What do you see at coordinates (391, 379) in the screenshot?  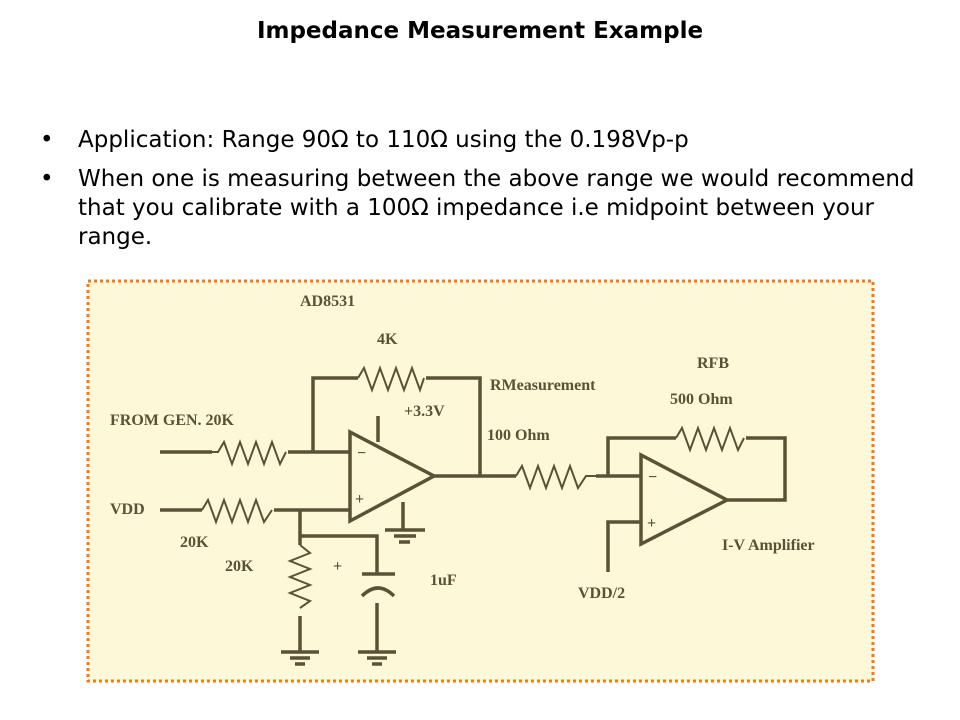 I see `feedback-resistor-4k` at bounding box center [391, 379].